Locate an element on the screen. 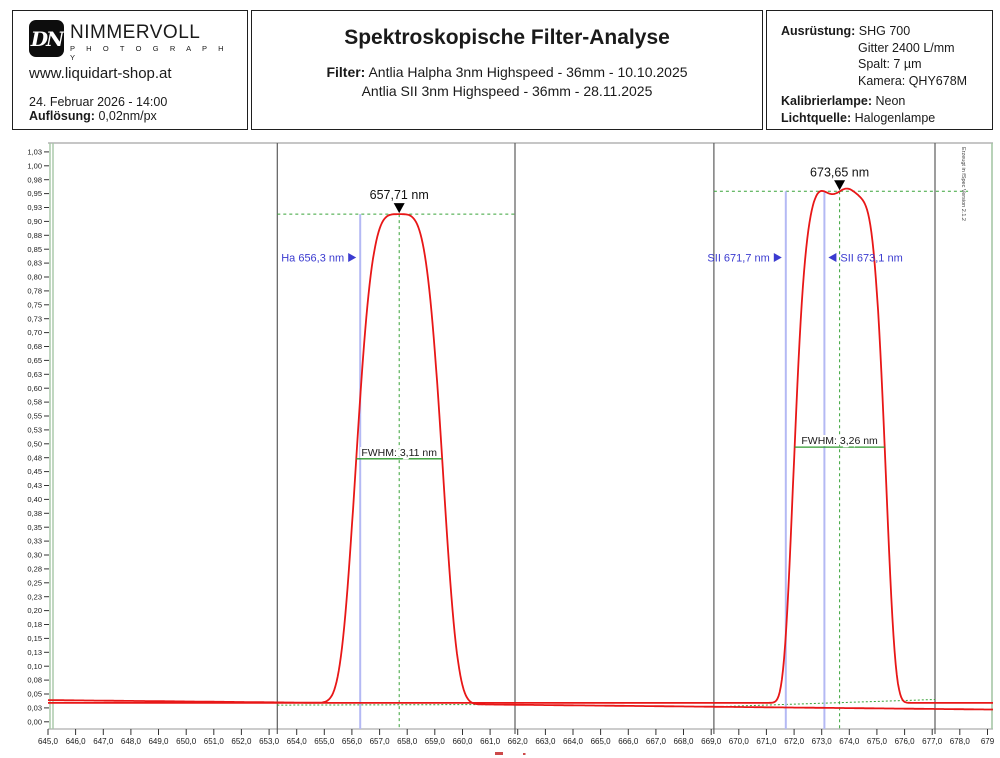 Image resolution: width=1000 pixels, height=758 pixels. light-source-value: Halogenlampe is located at coordinates (893, 117).